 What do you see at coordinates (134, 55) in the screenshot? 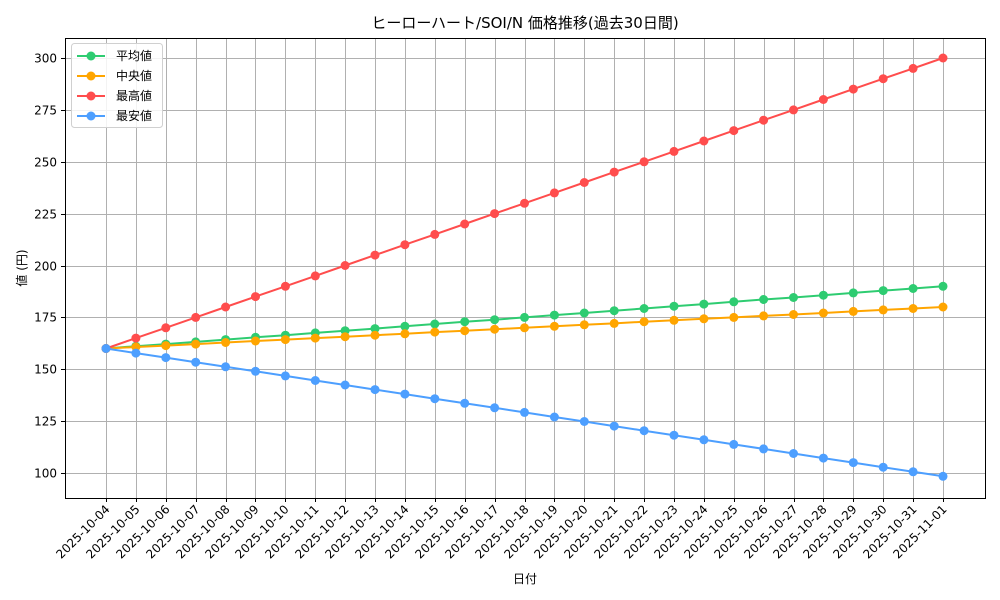
I see `legend-label: 平均値` at bounding box center [134, 55].